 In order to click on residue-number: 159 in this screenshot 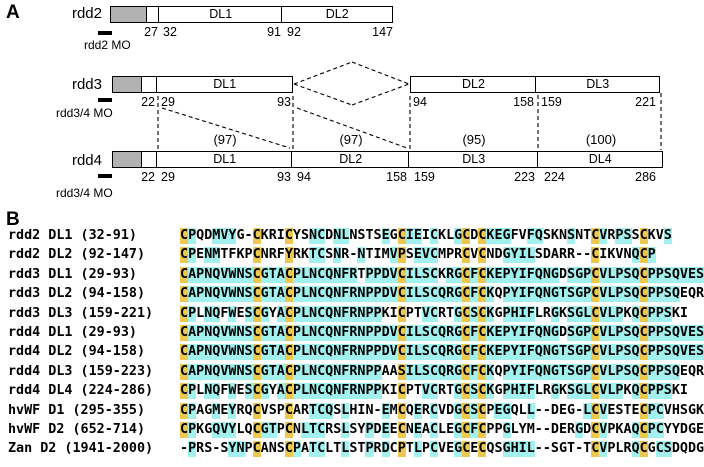, I will do `click(424, 177)`.